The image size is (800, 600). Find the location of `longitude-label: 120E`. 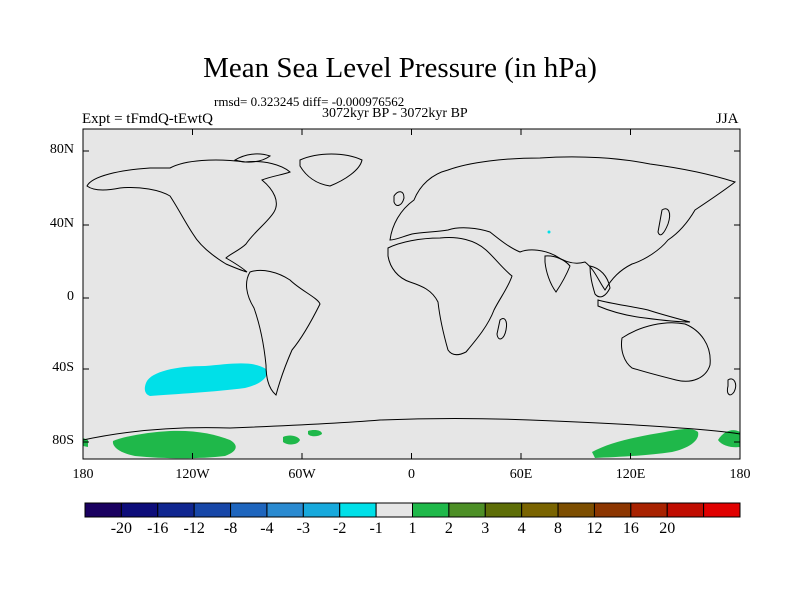

longitude-label: 120E is located at coordinates (630, 474).